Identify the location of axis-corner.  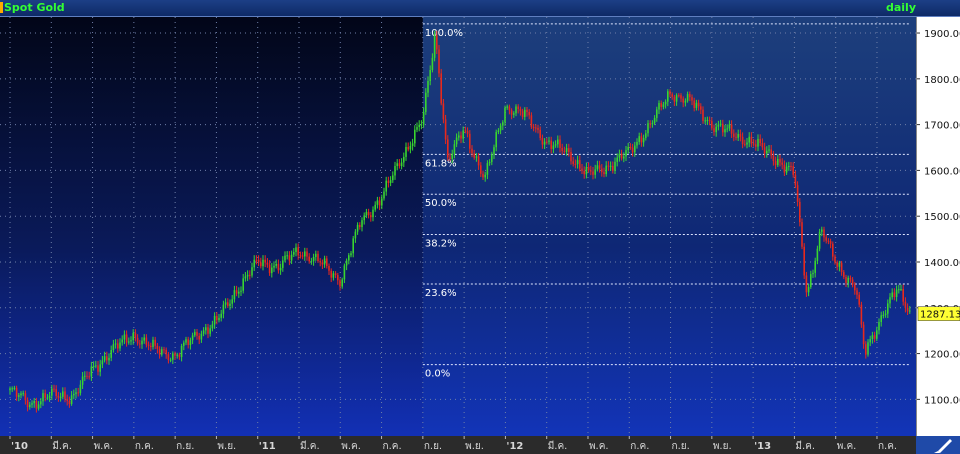
(938, 445).